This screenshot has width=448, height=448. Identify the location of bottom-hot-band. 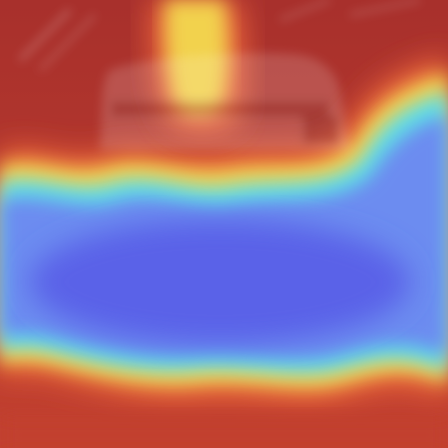
(224, 431).